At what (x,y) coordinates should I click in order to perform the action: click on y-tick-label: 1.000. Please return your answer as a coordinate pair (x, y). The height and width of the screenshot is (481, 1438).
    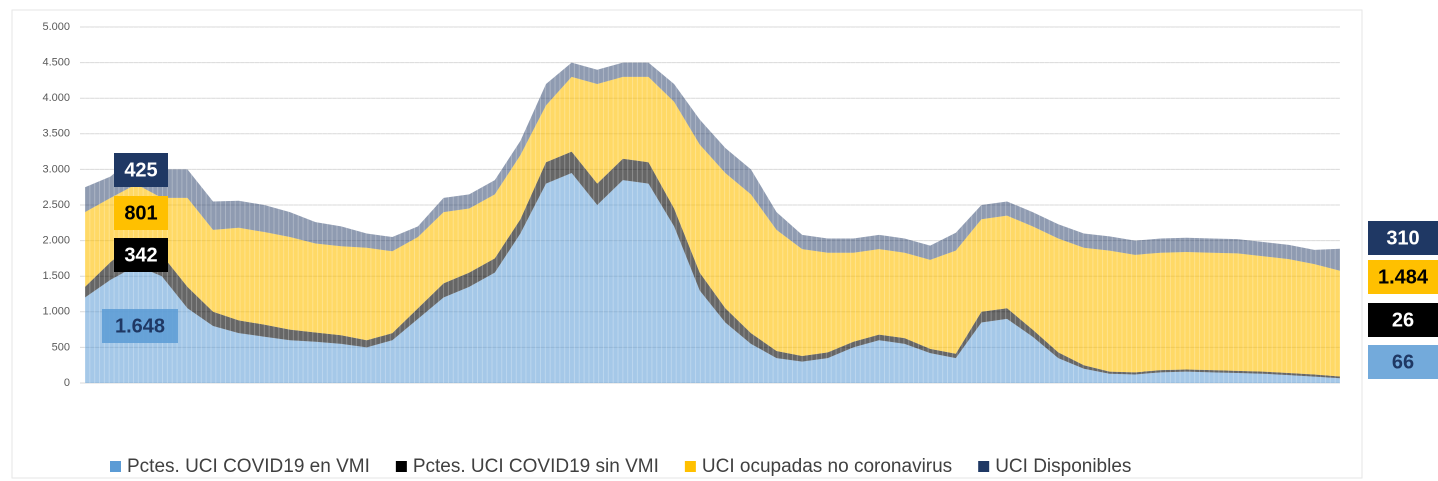
    Looking at the image, I should click on (56, 312).